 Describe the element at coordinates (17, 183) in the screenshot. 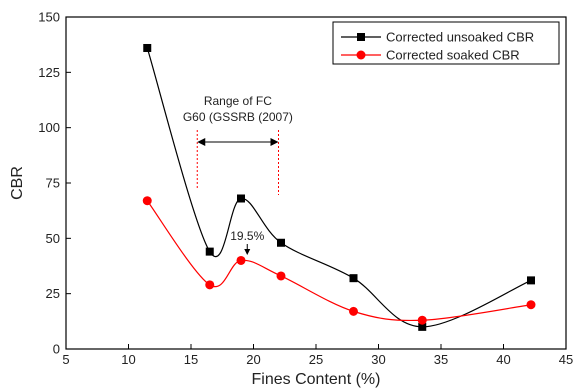

I see `y-axis-title: CBR` at that location.